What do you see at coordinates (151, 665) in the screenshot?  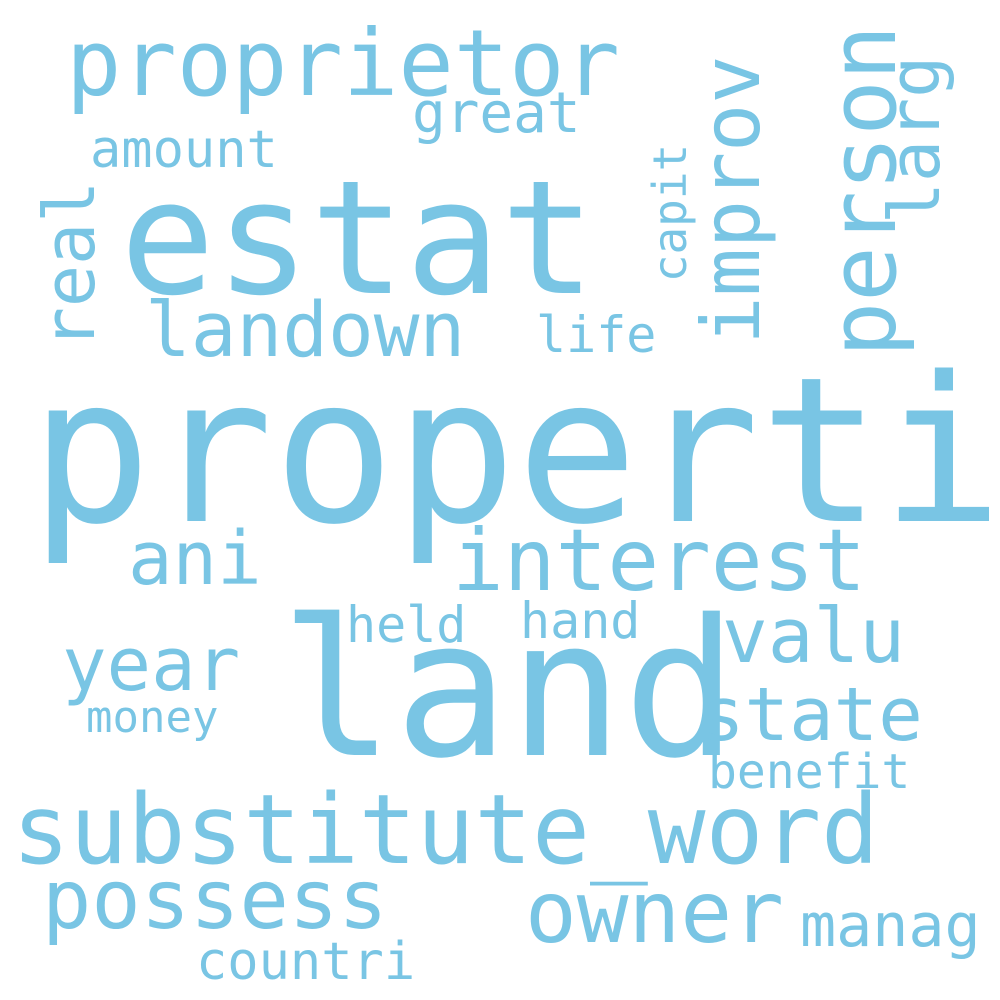 I see `word-year: year` at bounding box center [151, 665].